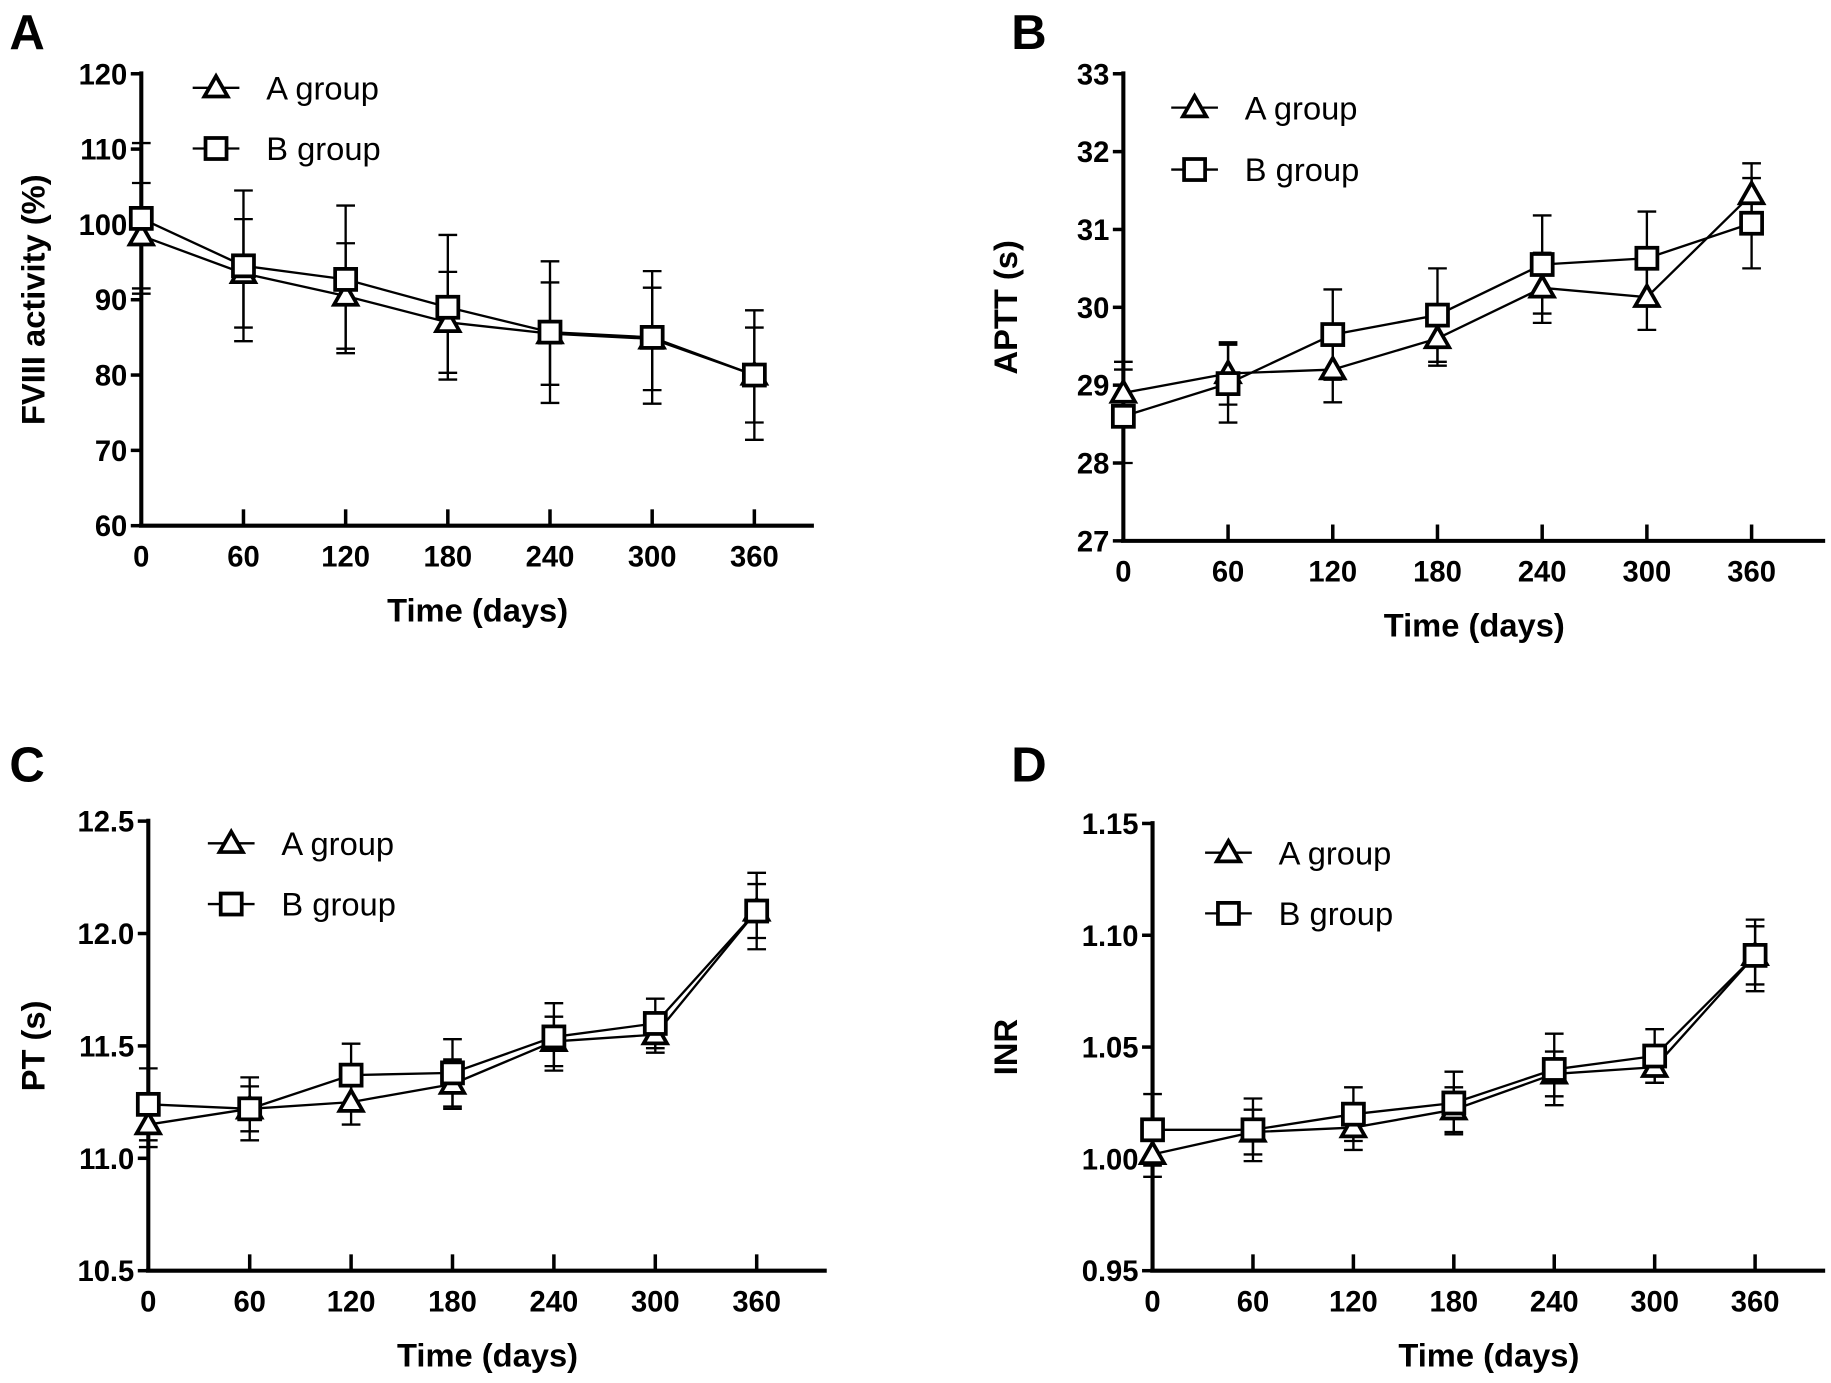  I want to click on y-tick-label: 70, so click(111, 452).